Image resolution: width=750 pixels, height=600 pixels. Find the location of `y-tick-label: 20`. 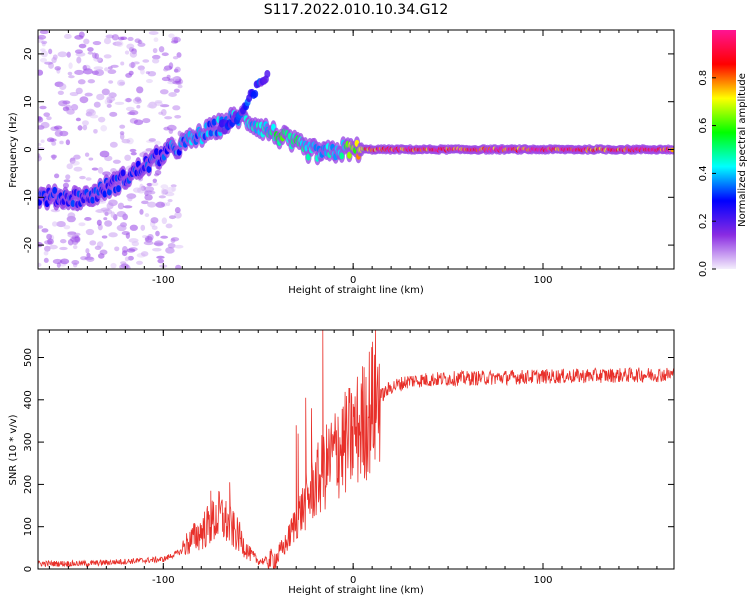

y-tick-label: 20 is located at coordinates (28, 54).